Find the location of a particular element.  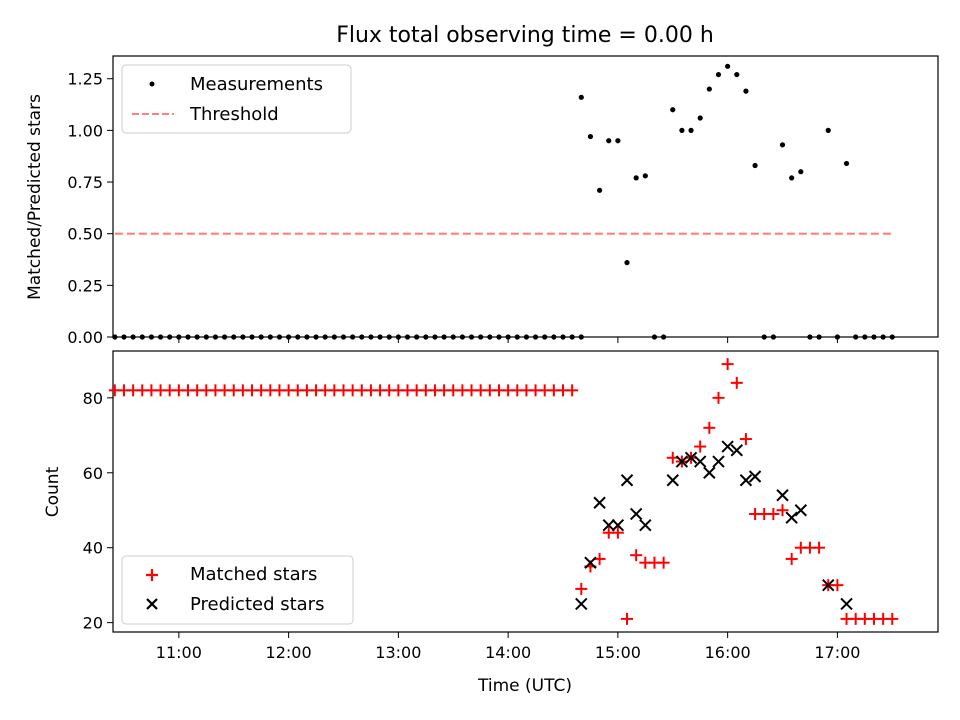

x-tick-label: 17:00 is located at coordinates (837, 652).